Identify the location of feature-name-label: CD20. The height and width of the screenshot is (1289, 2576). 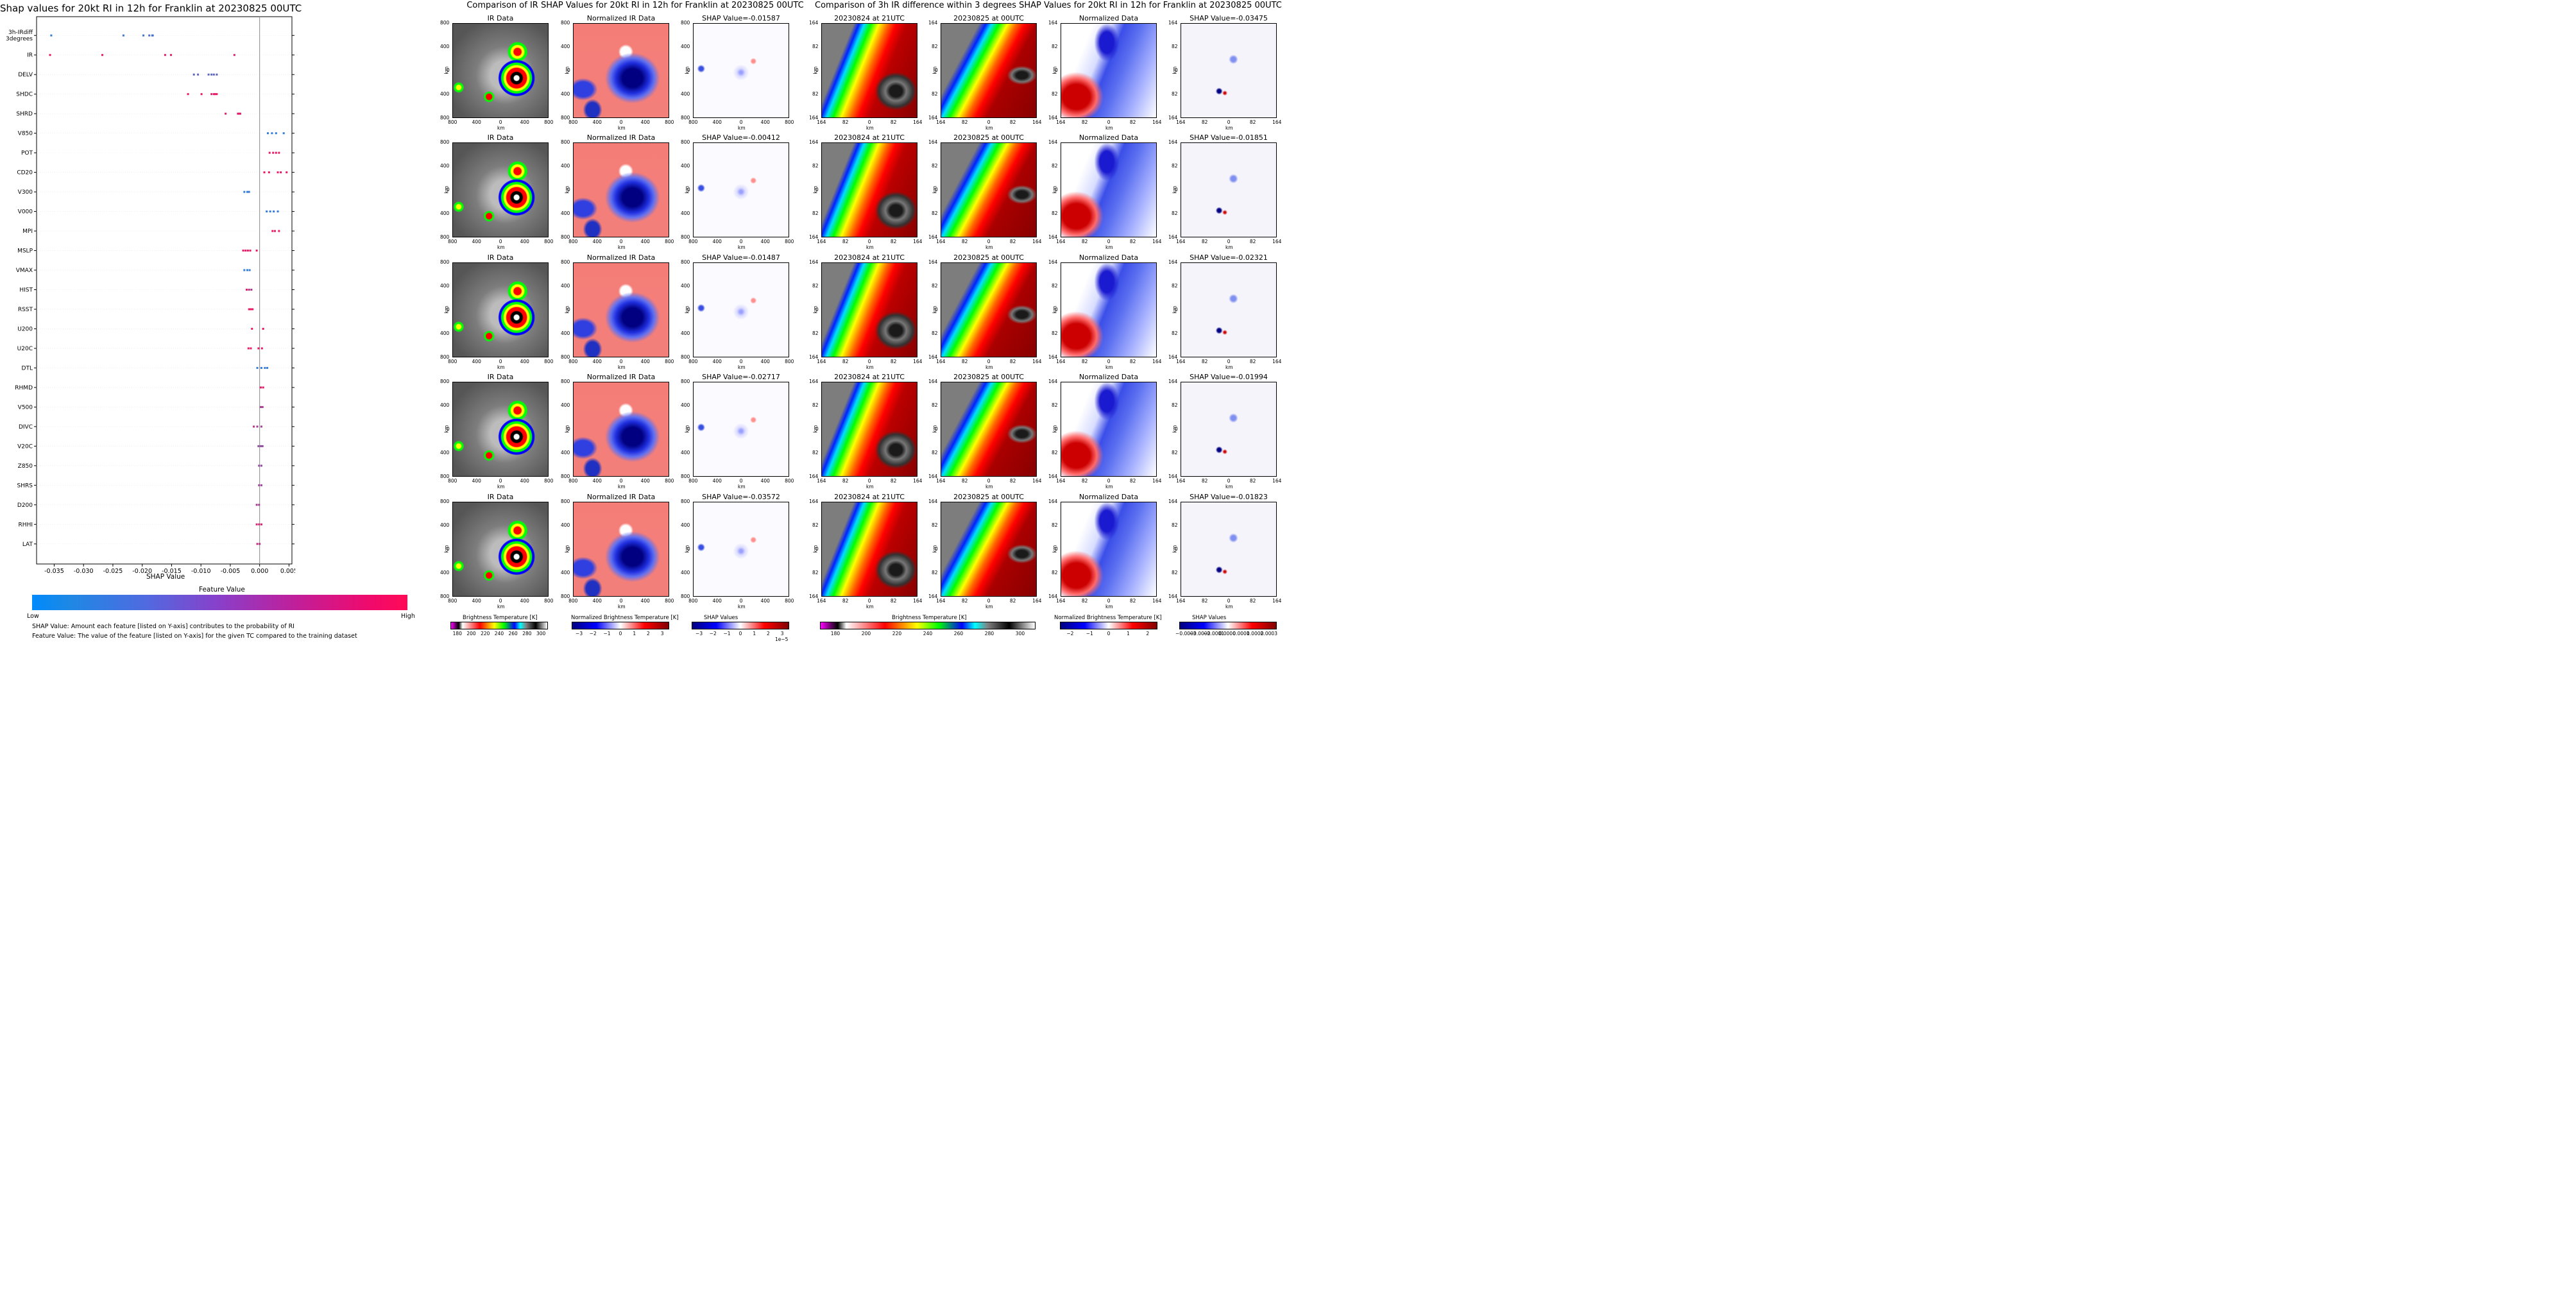
(25, 173).